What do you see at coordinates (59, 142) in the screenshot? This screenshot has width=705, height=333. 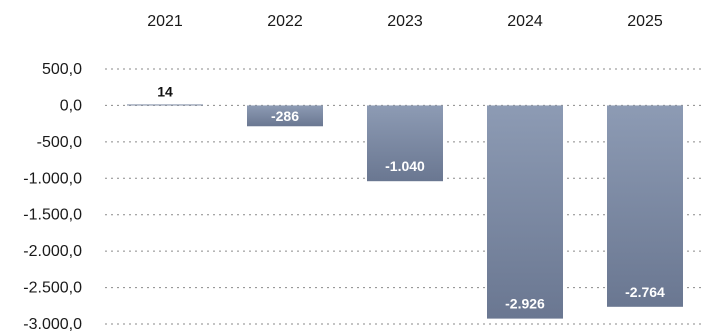 I see `y-tick-label: -500,0` at bounding box center [59, 142].